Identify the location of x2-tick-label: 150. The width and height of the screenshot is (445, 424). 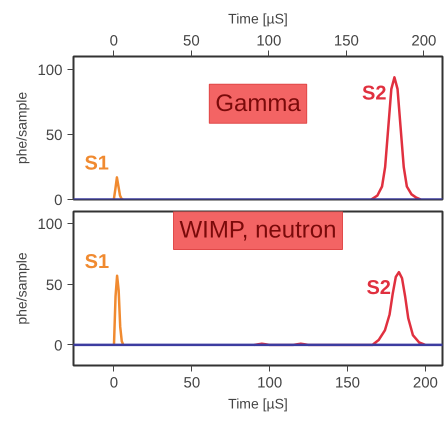
(346, 41).